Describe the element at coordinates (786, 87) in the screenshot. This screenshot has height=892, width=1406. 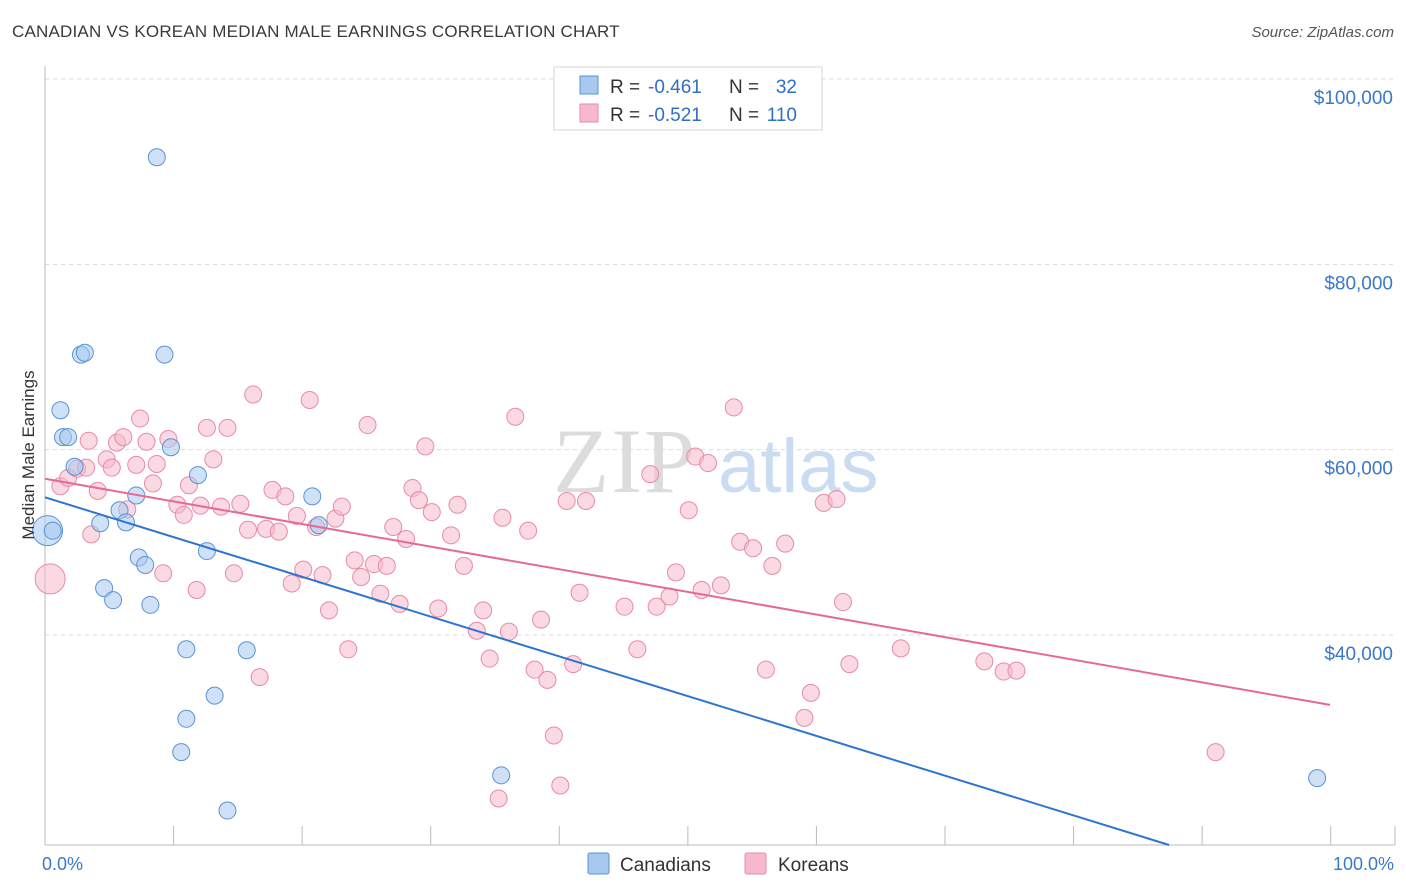
I see `legend-n-value-canadians: 32` at that location.